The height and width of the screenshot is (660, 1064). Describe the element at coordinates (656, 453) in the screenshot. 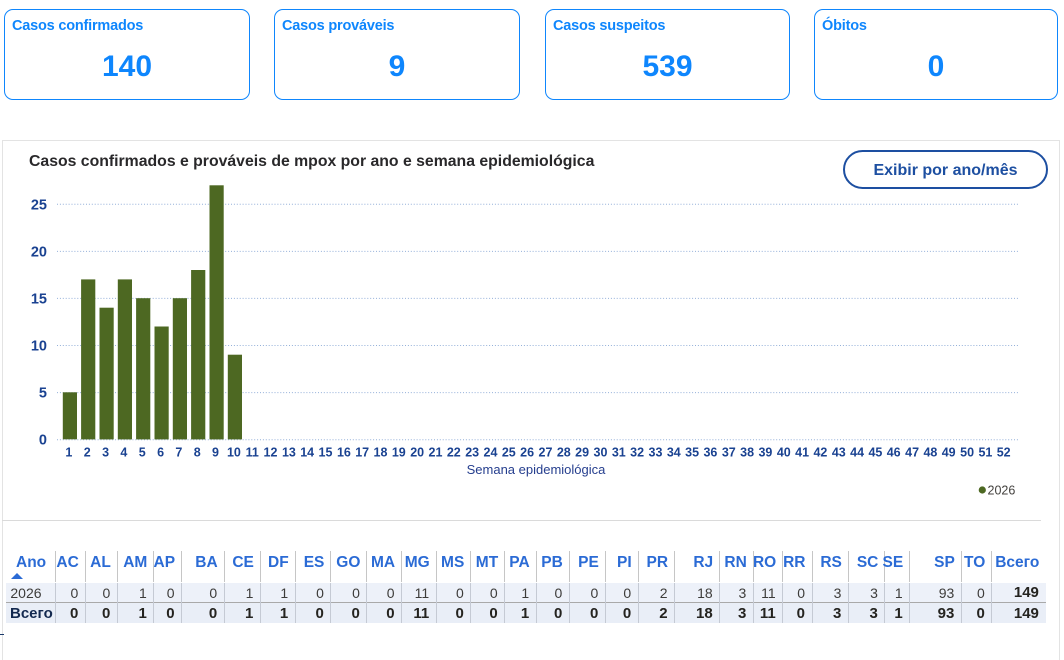

I see `svg-text: 33` at that location.